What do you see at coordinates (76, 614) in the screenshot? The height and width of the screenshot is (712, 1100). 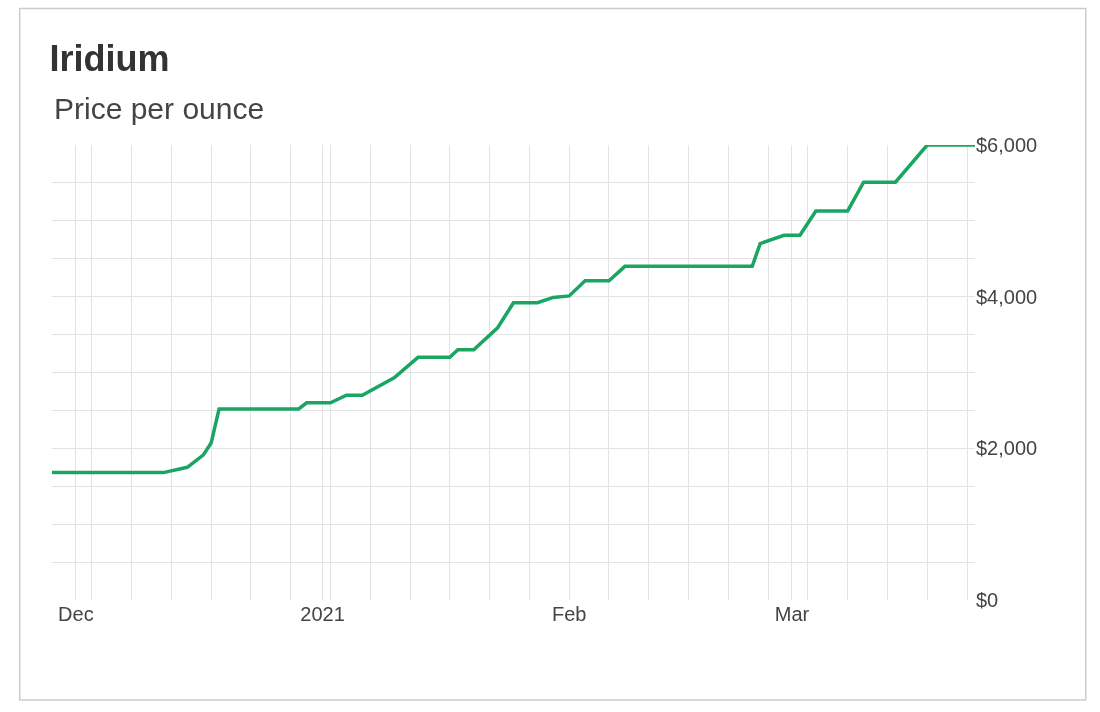 I see `x-tick-label: Dec` at bounding box center [76, 614].